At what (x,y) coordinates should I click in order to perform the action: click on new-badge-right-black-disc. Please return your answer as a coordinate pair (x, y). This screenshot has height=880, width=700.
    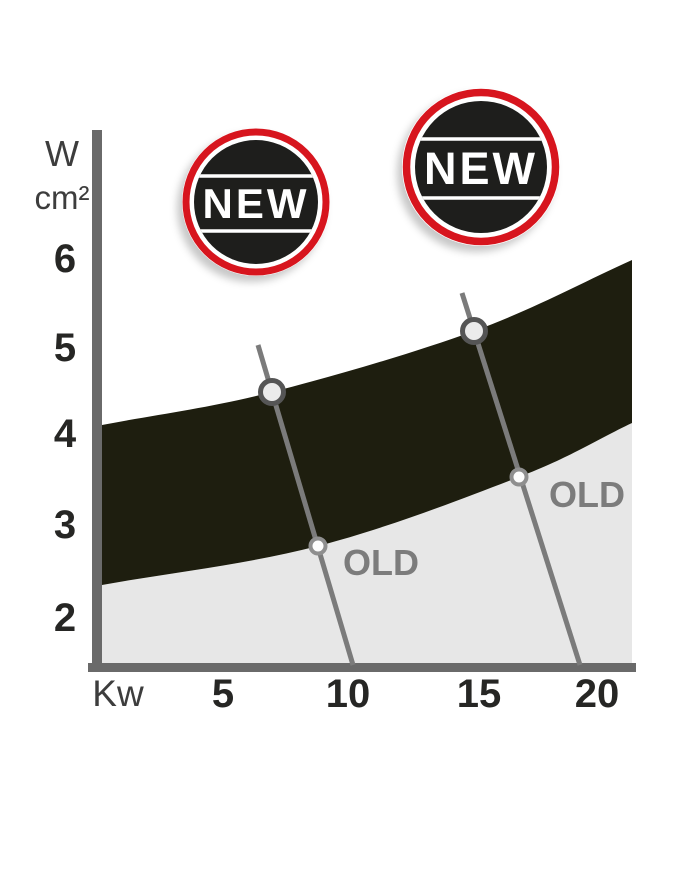
    Looking at the image, I should click on (481, 167).